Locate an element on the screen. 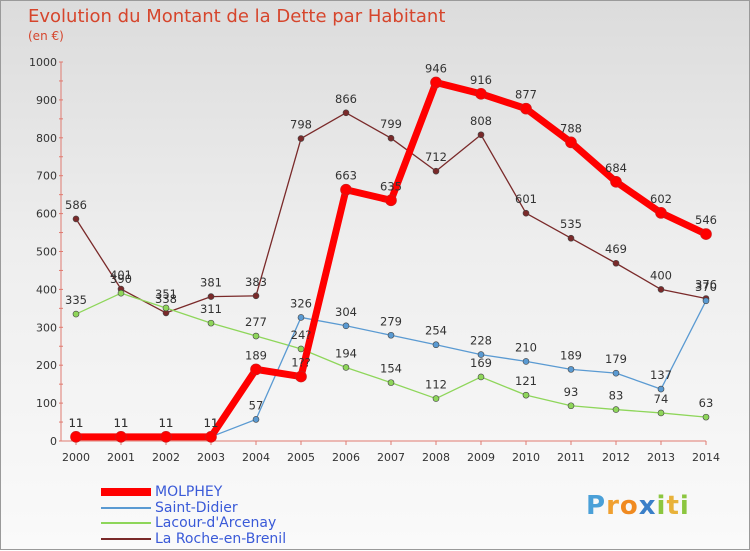  data-label: 866 is located at coordinates (346, 99).